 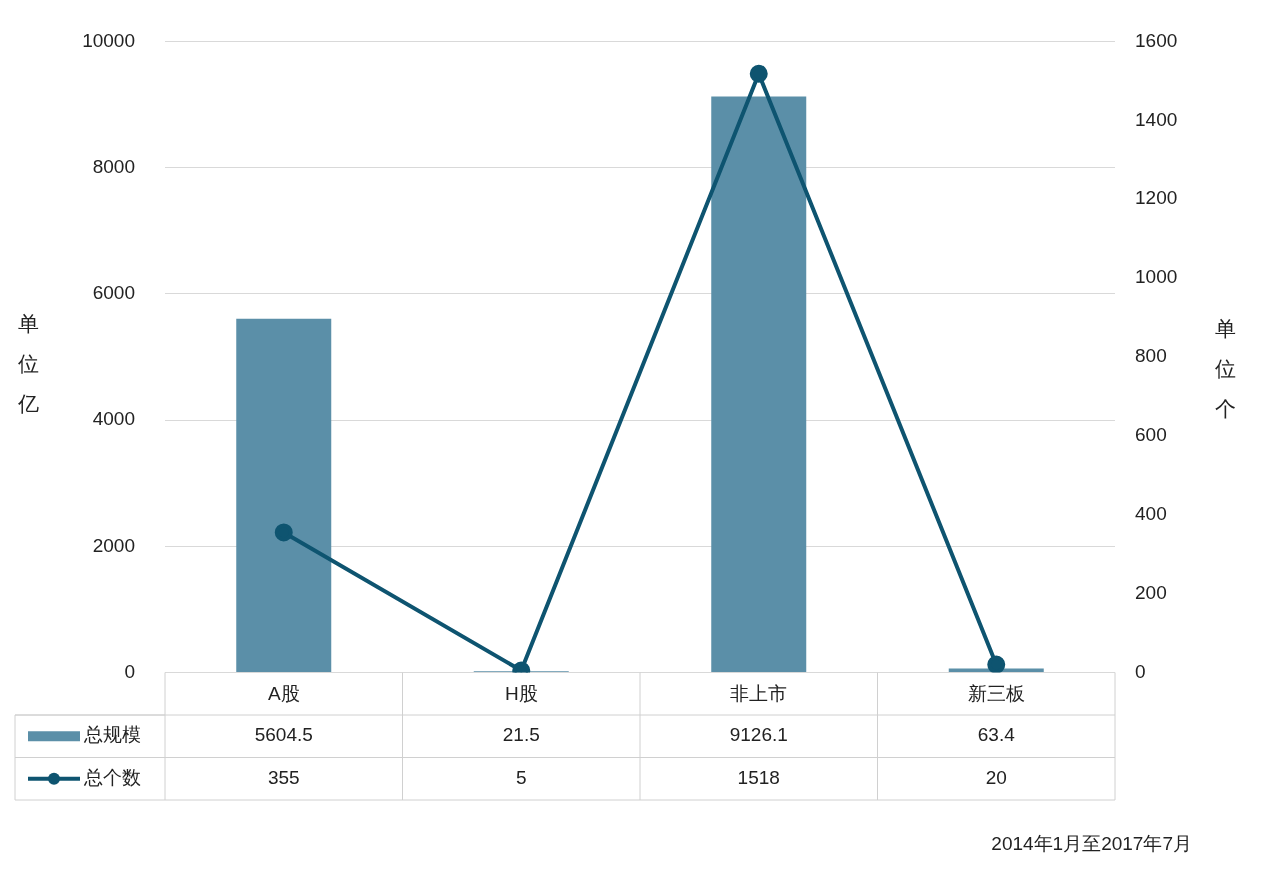 I want to click on y2-tick-label: 1600, so click(x=1156, y=40).